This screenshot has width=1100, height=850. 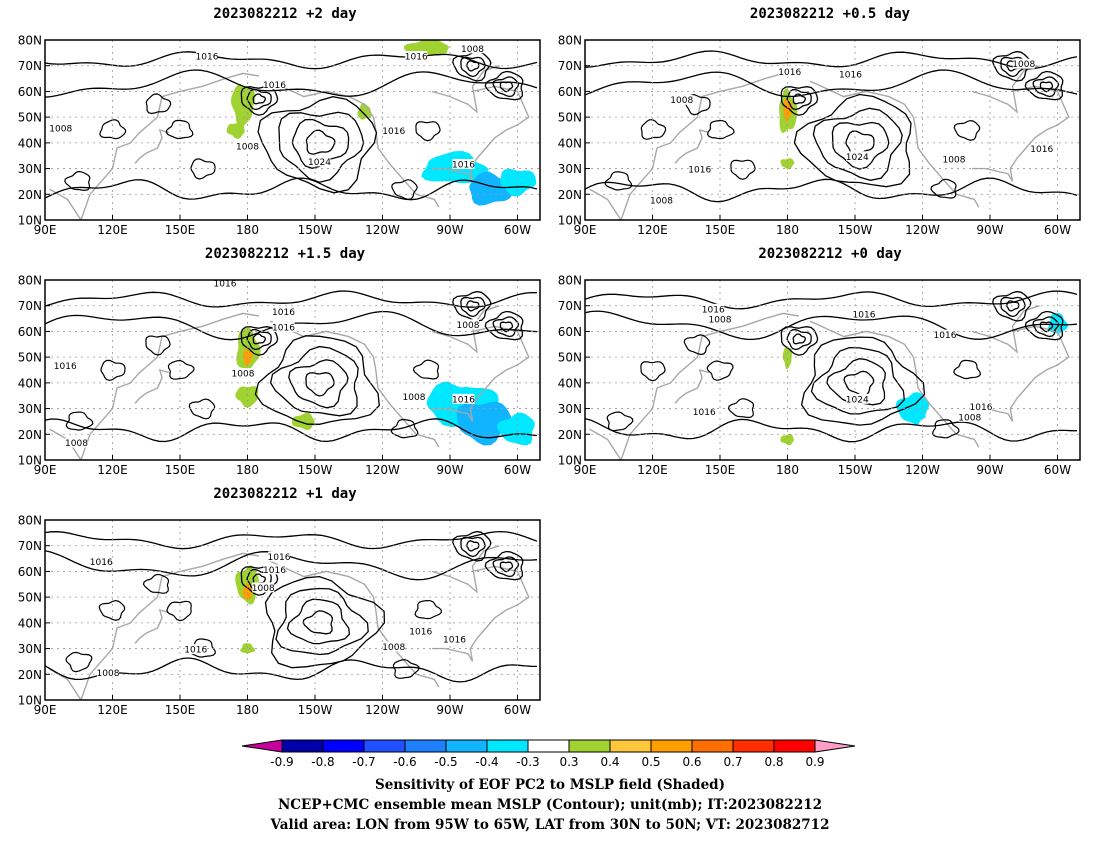 I want to click on panel-title-3: 2023082212 +1.5 day, so click(x=285, y=254).